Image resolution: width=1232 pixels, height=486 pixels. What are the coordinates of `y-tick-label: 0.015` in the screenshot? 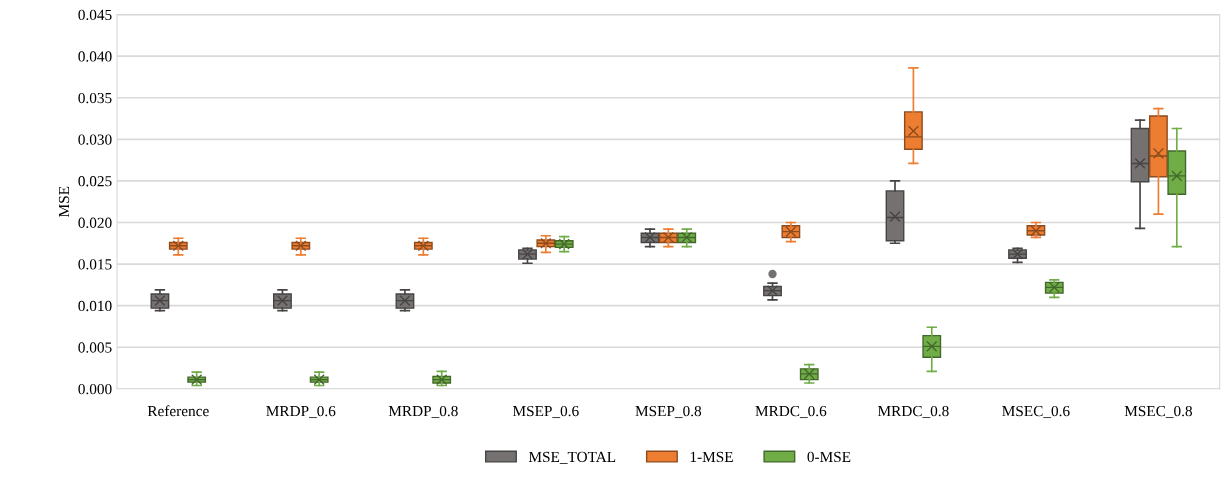 It's located at (95, 264).